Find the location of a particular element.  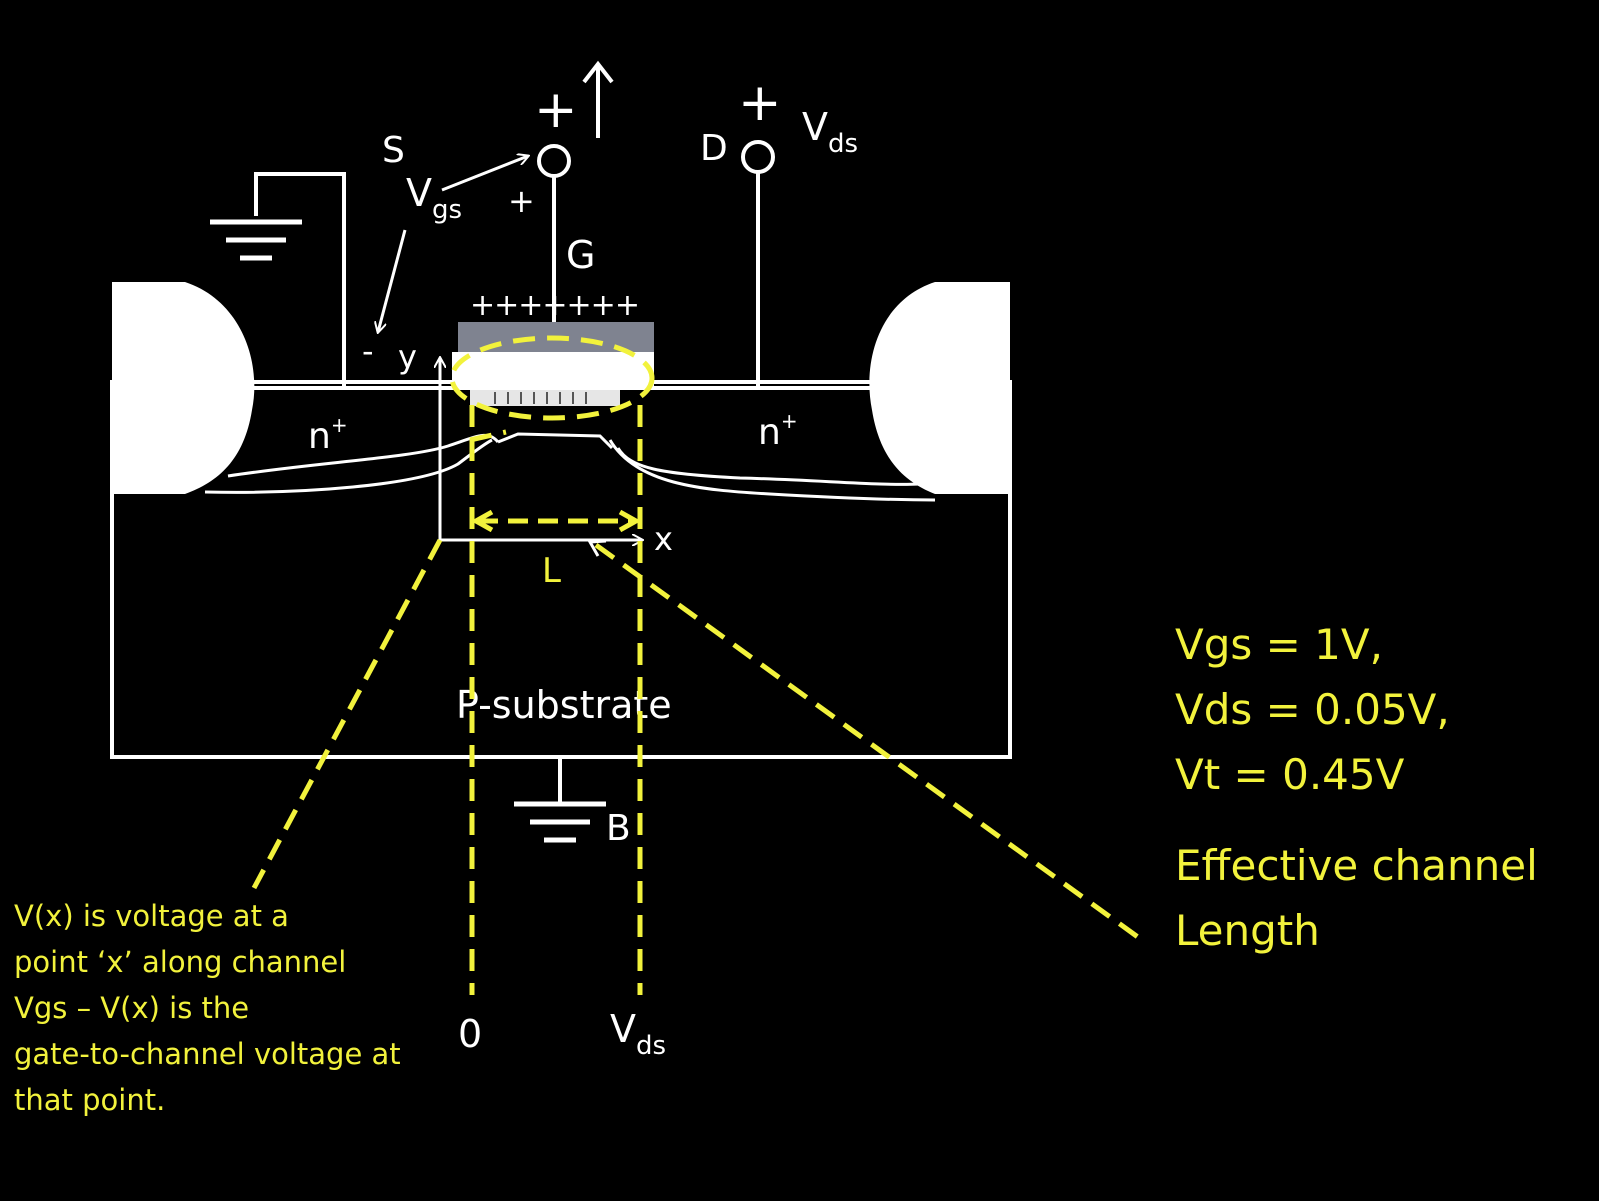

gate-plus: + is located at coordinates (556, 110).